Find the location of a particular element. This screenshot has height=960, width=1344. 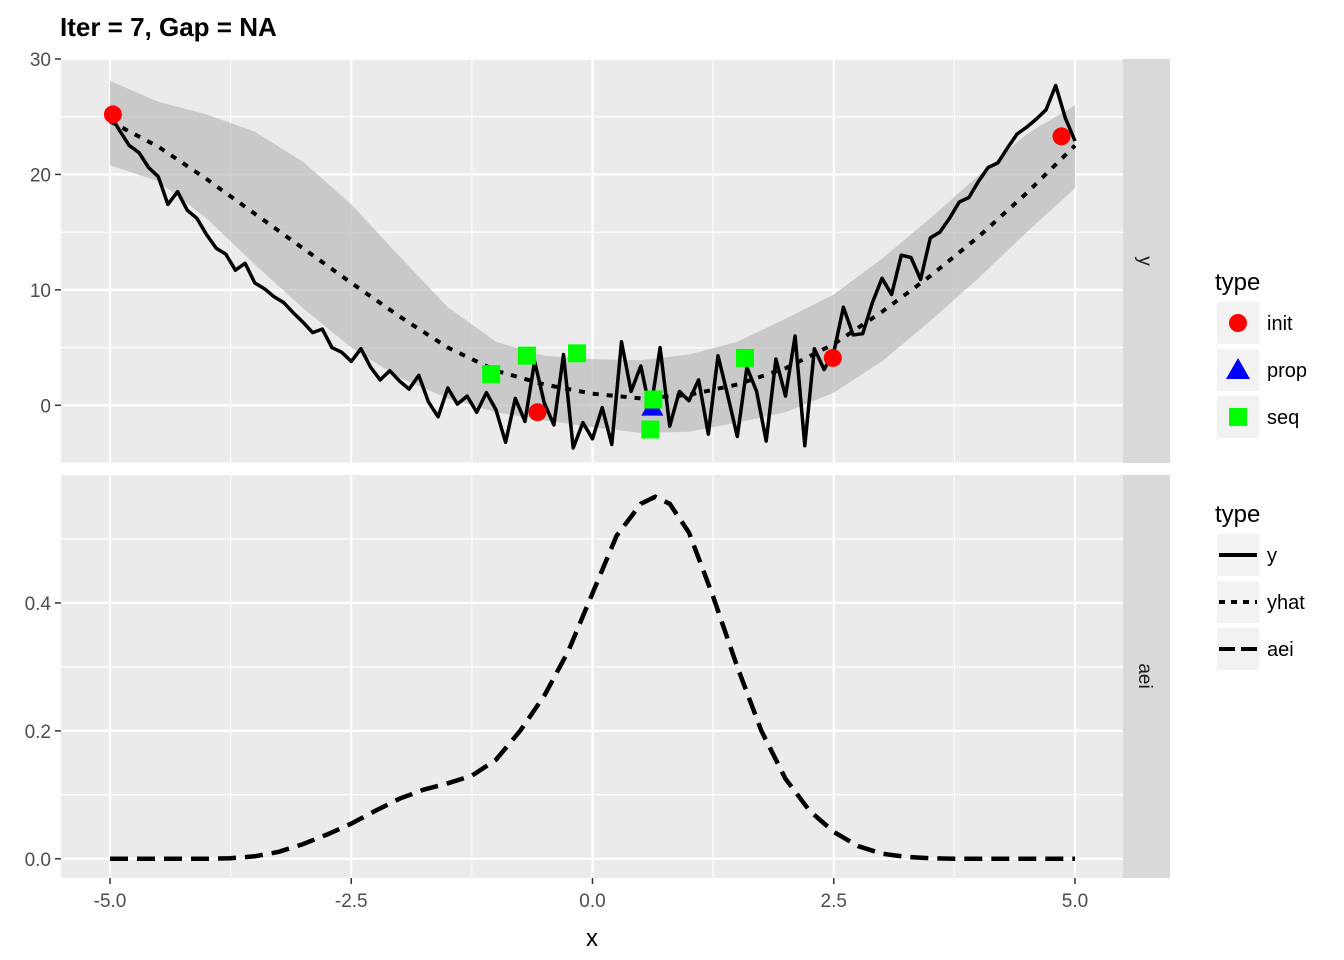

y-tick-label: 0.0 is located at coordinates (38, 860).